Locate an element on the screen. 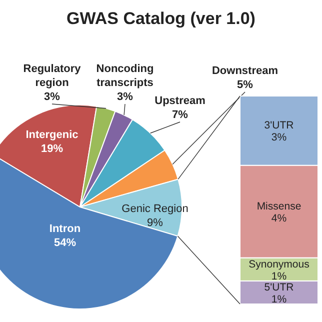 This screenshot has width=322, height=322. data-label: 7% is located at coordinates (180, 115).